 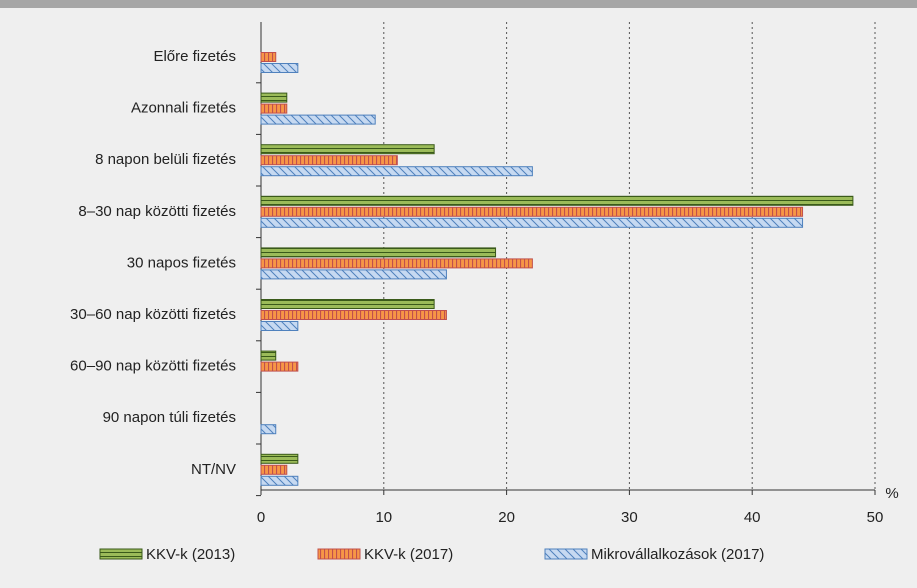 I want to click on y-tick-label: Azonnali fizetés, so click(x=183, y=108).